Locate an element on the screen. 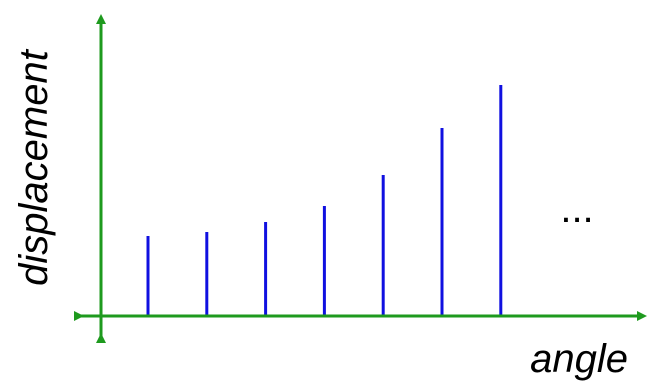 This screenshot has width=653, height=385. y-axis-label: displacement is located at coordinates (34, 167).